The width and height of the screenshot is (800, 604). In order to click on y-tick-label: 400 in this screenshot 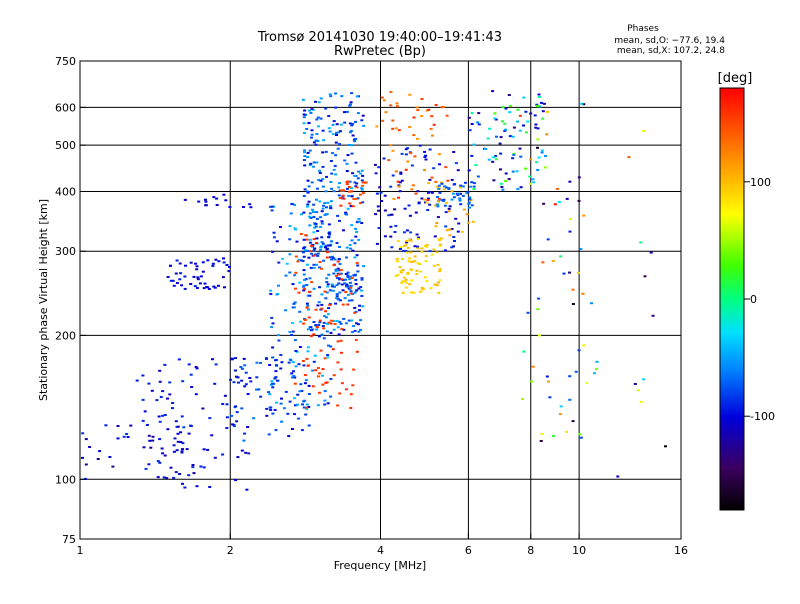, I will do `click(65, 191)`.